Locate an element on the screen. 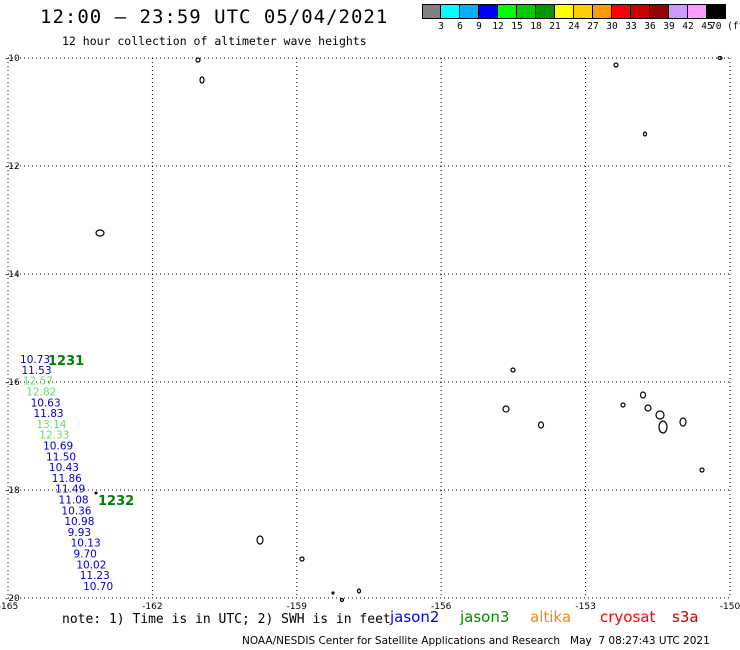  colorbar-label: 6 is located at coordinates (460, 26).